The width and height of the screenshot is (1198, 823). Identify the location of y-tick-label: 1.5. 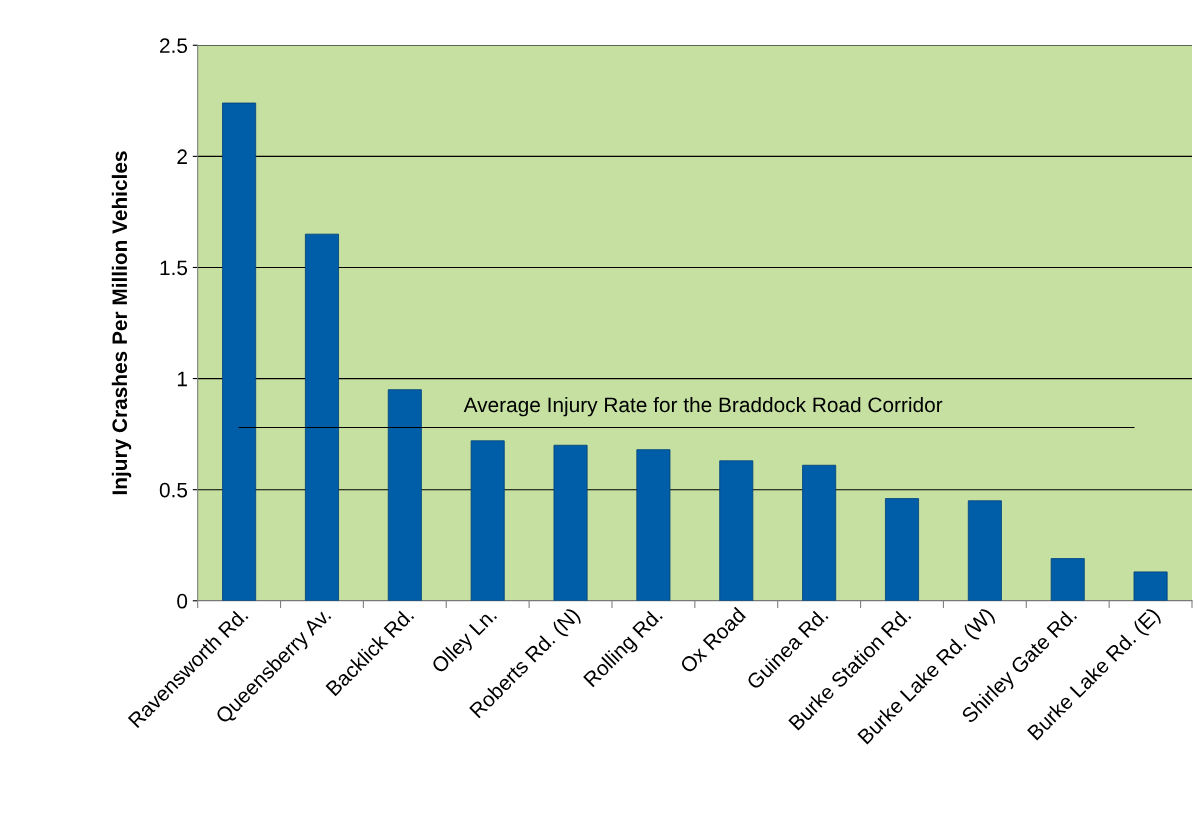
(174, 268).